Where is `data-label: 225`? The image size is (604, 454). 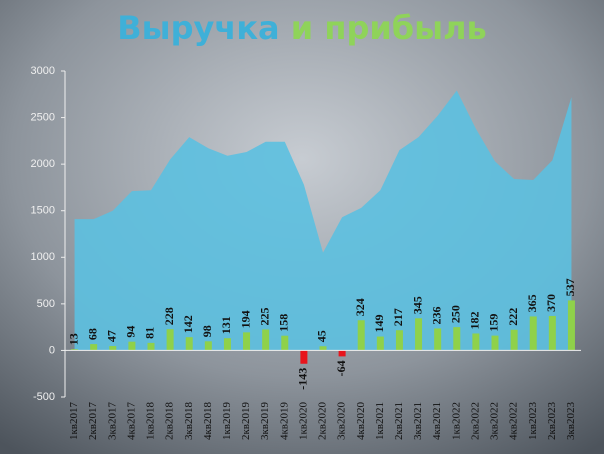
data-label: 225 is located at coordinates (264, 316).